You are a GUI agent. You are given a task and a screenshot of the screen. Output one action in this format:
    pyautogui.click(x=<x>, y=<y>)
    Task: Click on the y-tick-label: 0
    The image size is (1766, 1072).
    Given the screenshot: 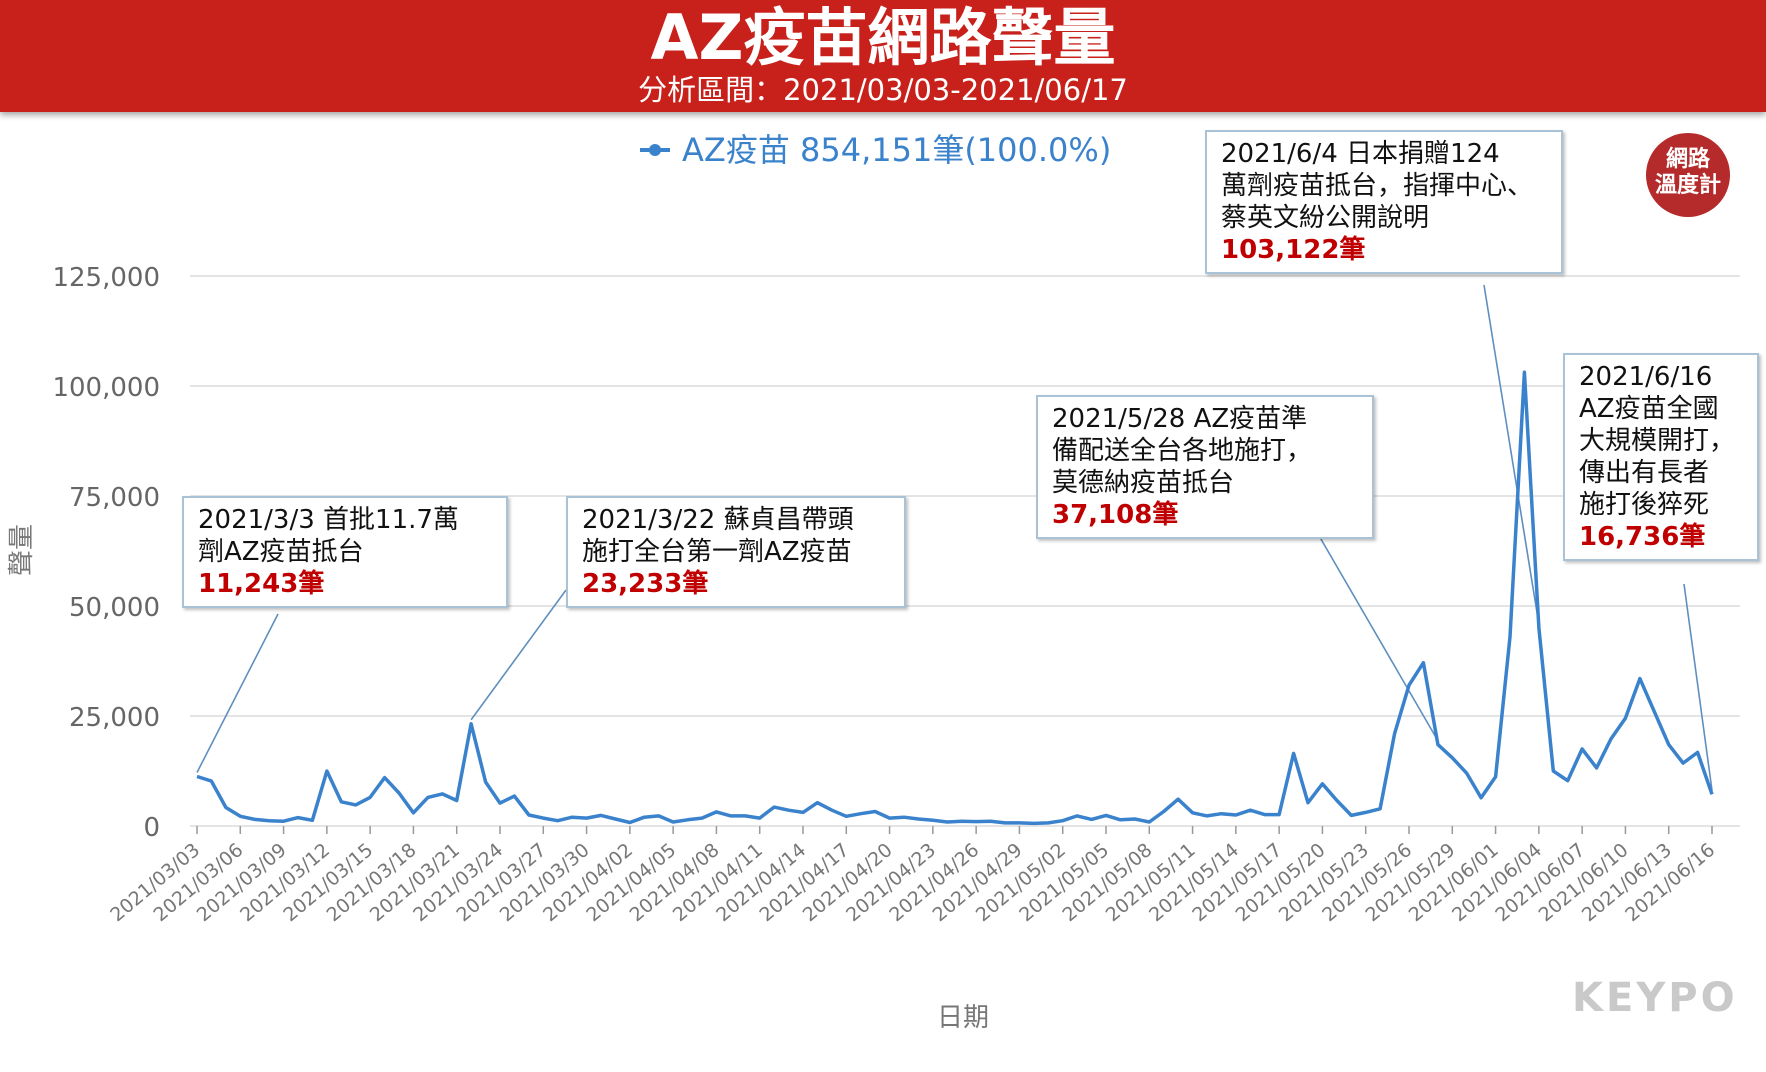 What is the action you would take?
    pyautogui.click(x=151, y=828)
    